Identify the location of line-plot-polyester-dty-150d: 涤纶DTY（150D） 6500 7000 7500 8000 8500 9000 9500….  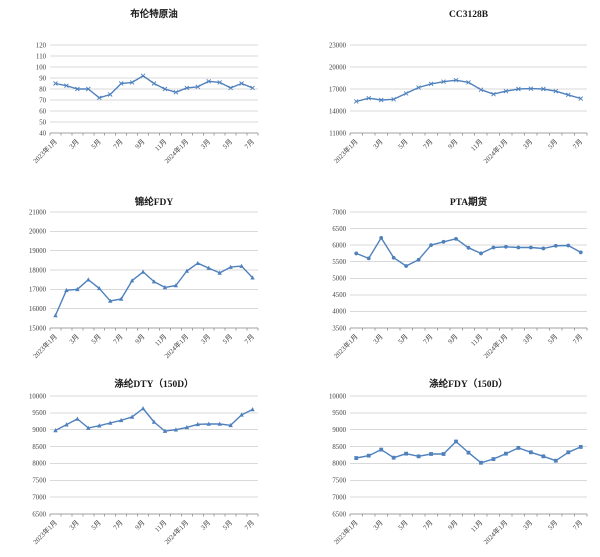
(144, 462).